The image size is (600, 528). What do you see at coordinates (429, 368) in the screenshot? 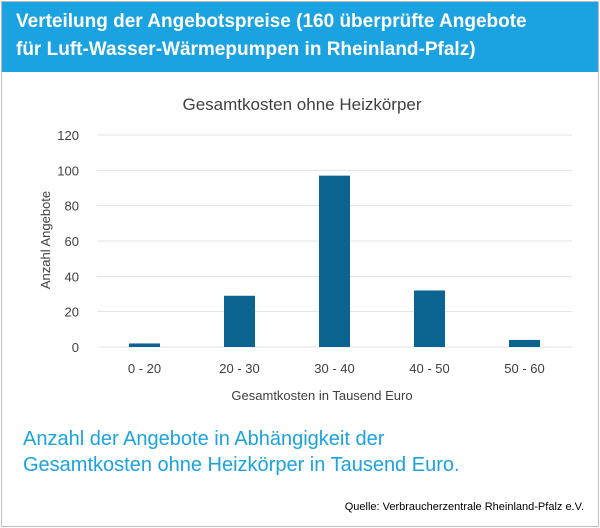
I see `x-tick-label: 40 - 50` at bounding box center [429, 368].